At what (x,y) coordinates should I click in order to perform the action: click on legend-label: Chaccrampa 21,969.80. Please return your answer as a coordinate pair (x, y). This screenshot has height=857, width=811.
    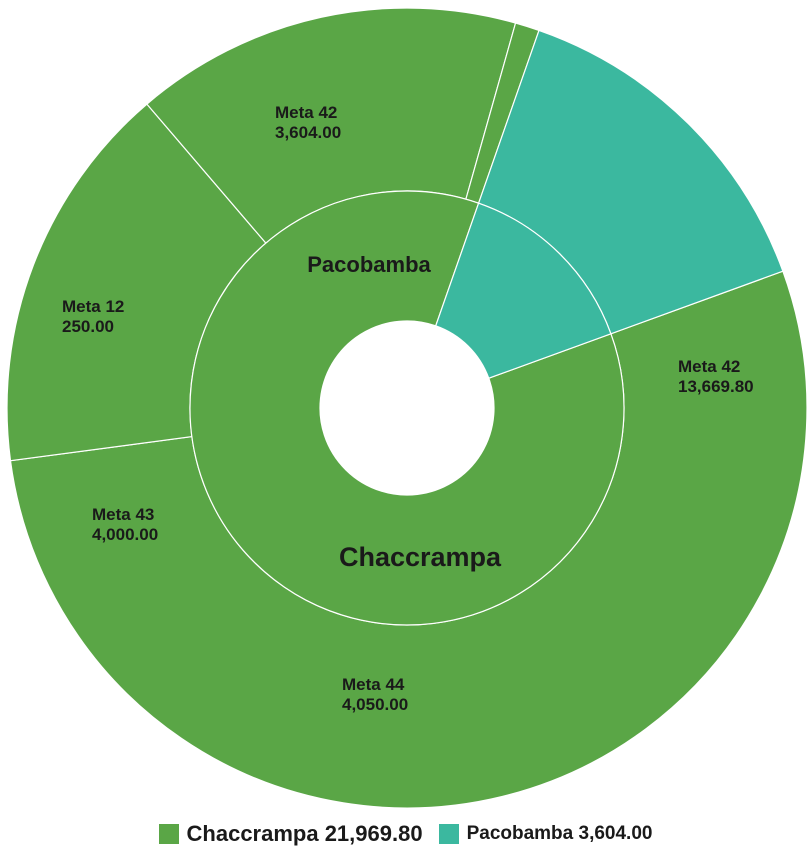
    Looking at the image, I should click on (304, 833).